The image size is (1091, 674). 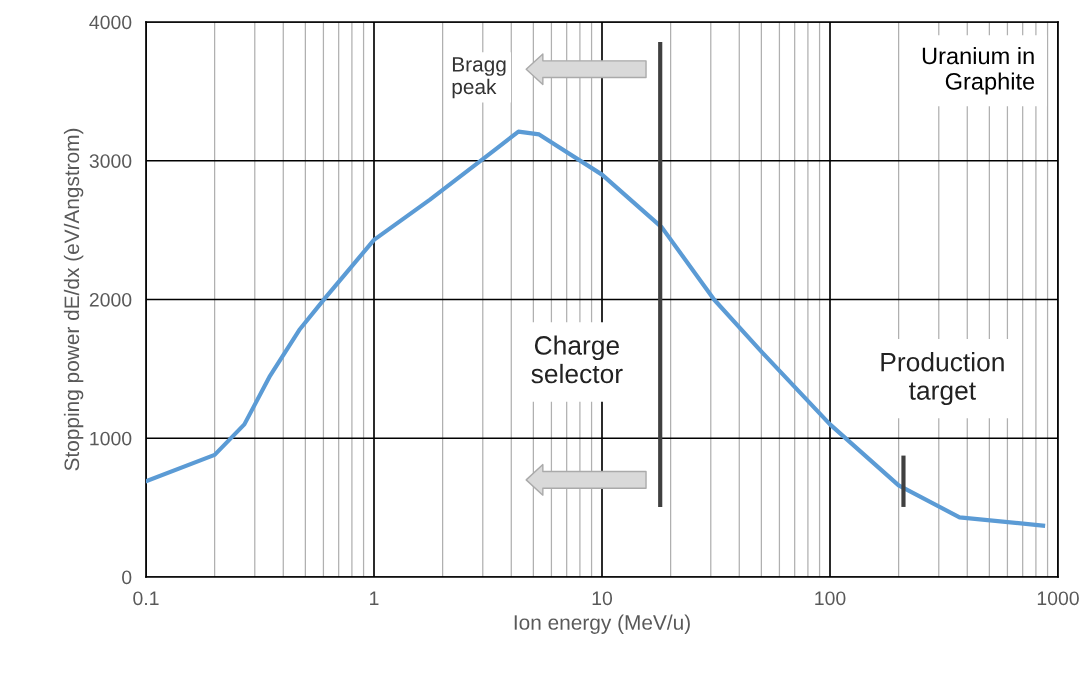 I want to click on x-tick-label: 100, so click(x=830, y=598).